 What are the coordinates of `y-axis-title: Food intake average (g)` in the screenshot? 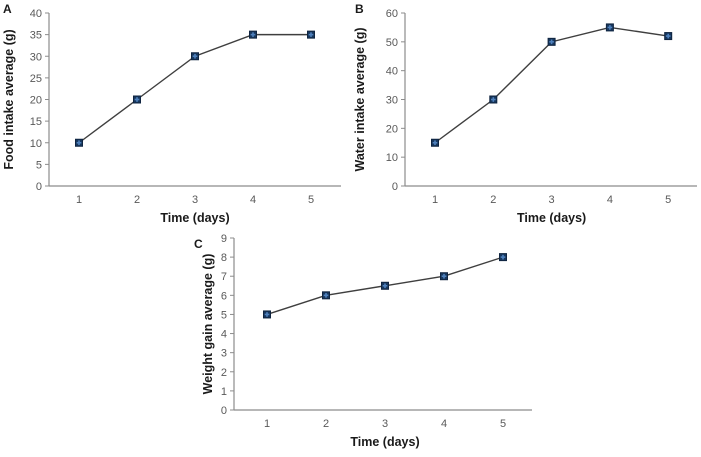 It's located at (9, 99).